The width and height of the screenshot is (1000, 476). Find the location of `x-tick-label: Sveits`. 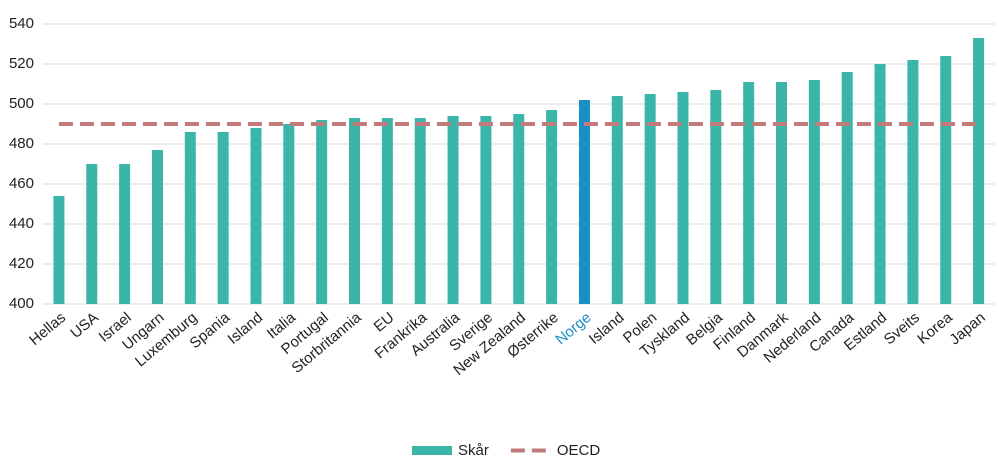

x-tick-label: Sveits is located at coordinates (902, 328).